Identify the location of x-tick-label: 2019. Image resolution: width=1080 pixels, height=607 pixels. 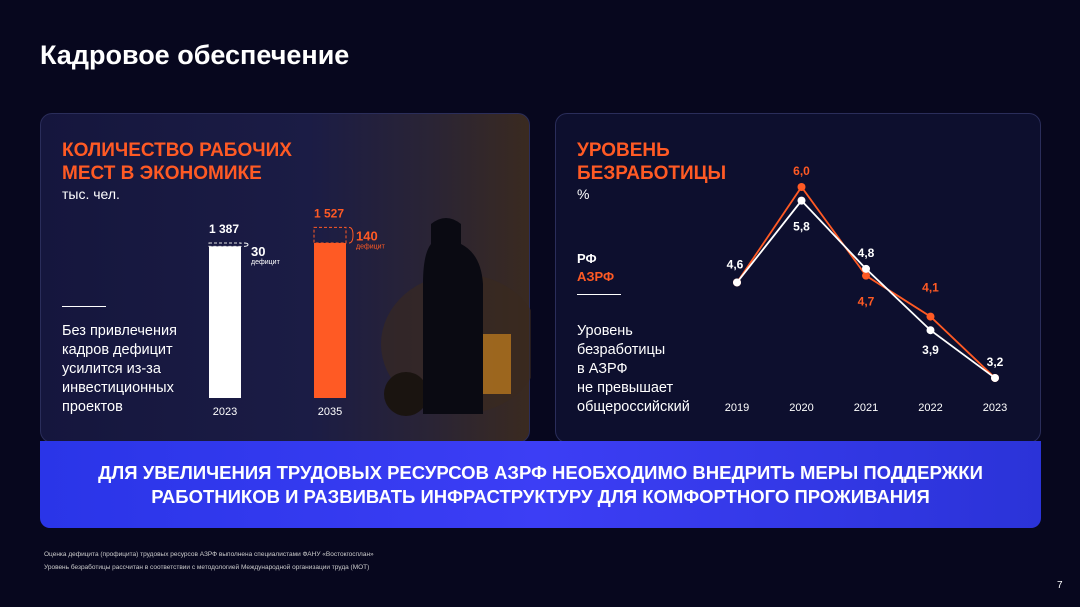
(737, 408).